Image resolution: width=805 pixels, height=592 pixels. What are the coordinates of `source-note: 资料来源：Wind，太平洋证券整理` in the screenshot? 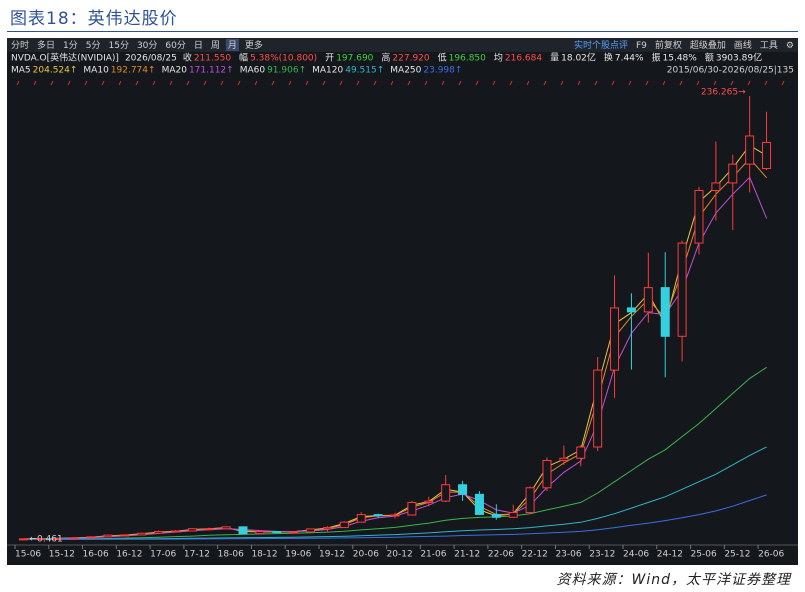 It's located at (673, 580).